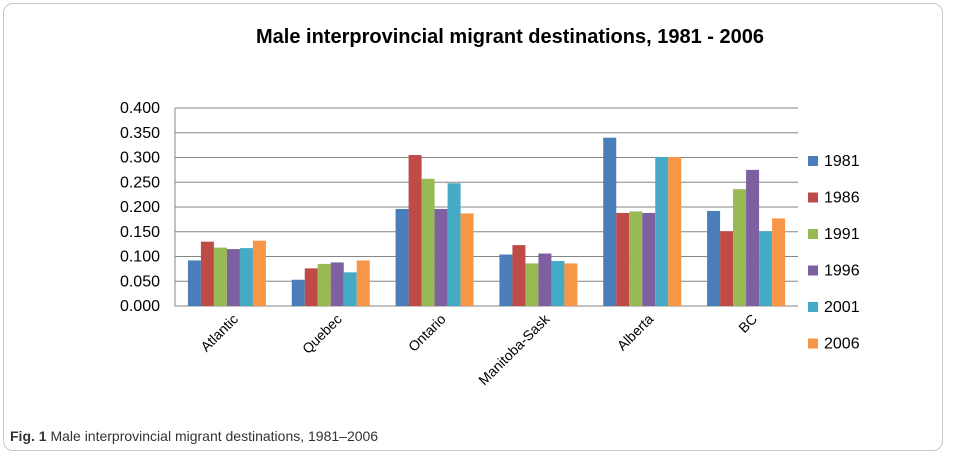 The width and height of the screenshot is (958, 457). I want to click on bar-manitoba-sask-1996, so click(545, 279).